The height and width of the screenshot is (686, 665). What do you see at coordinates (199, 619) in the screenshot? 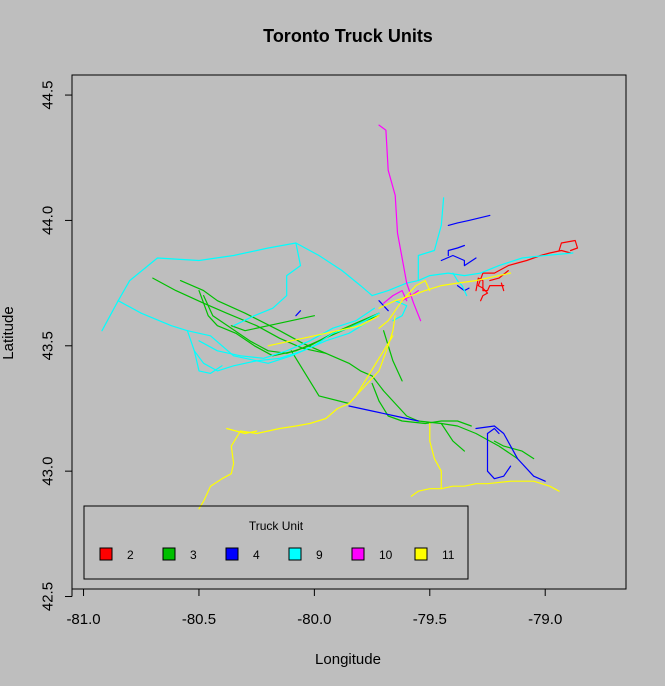
I see `x-tick-label: -80.5` at bounding box center [199, 619].